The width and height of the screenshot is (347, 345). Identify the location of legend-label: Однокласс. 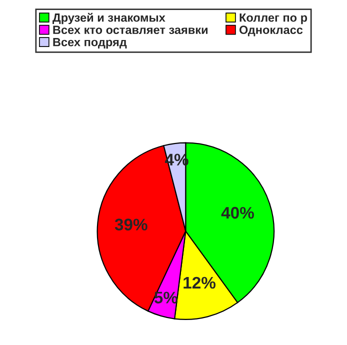
(271, 31).